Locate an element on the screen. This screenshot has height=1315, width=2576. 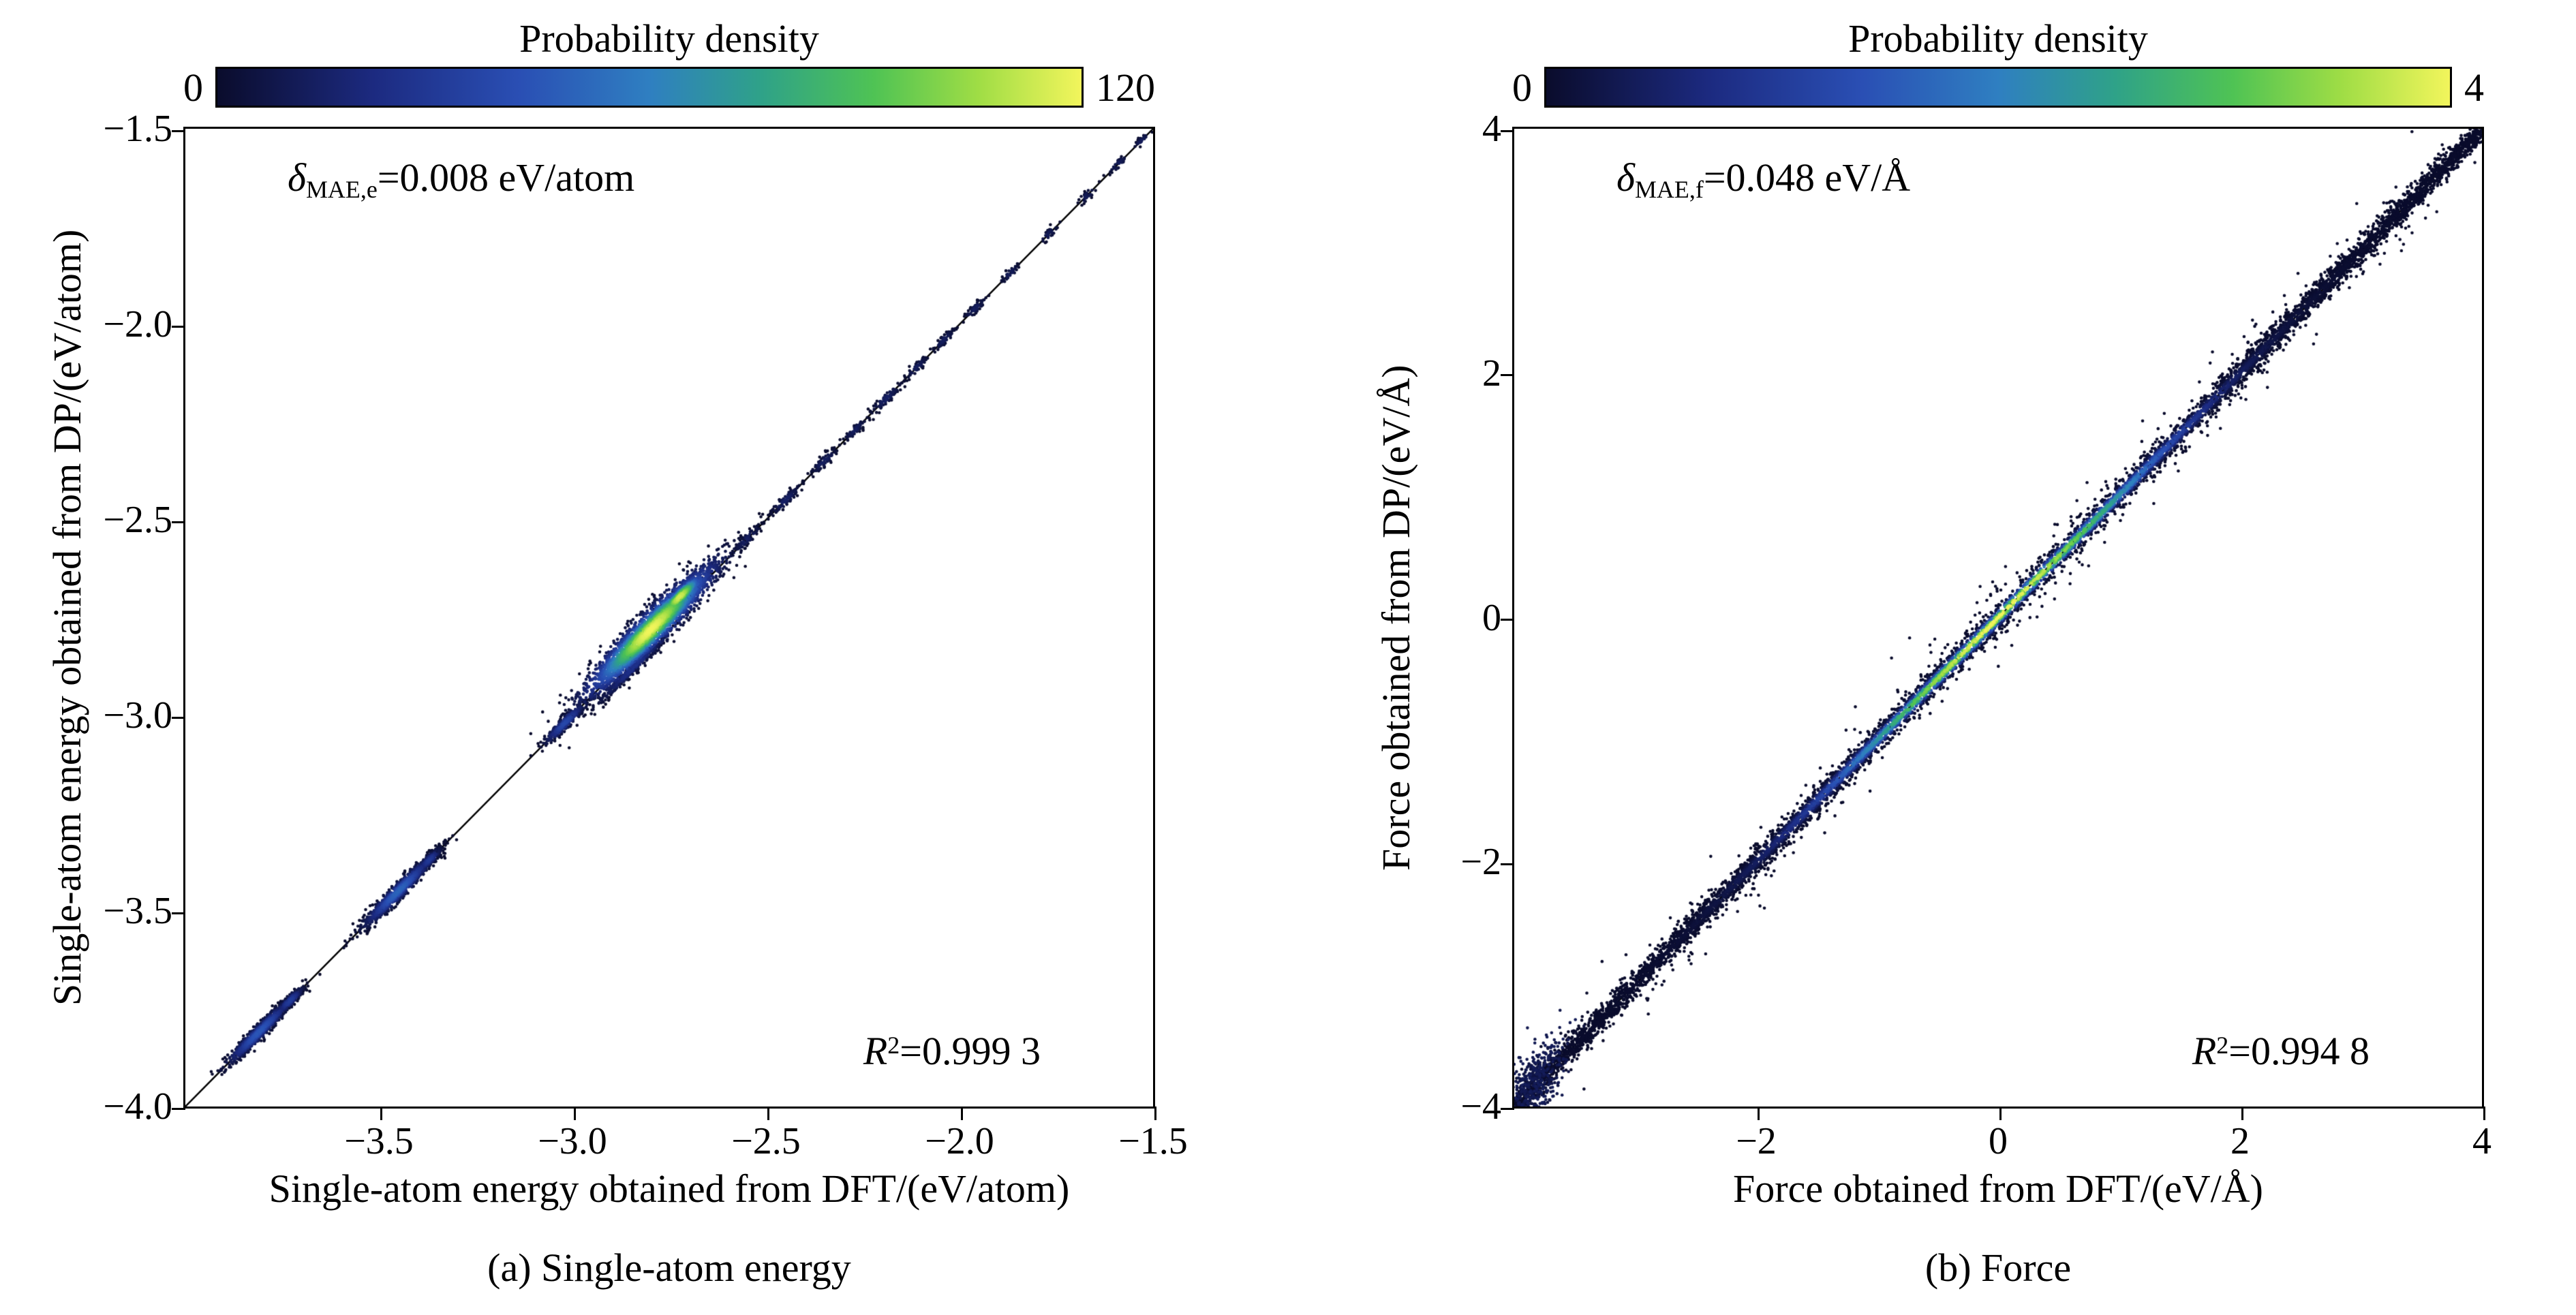
mae-value: =0.048 eV/Å is located at coordinates (1807, 177).